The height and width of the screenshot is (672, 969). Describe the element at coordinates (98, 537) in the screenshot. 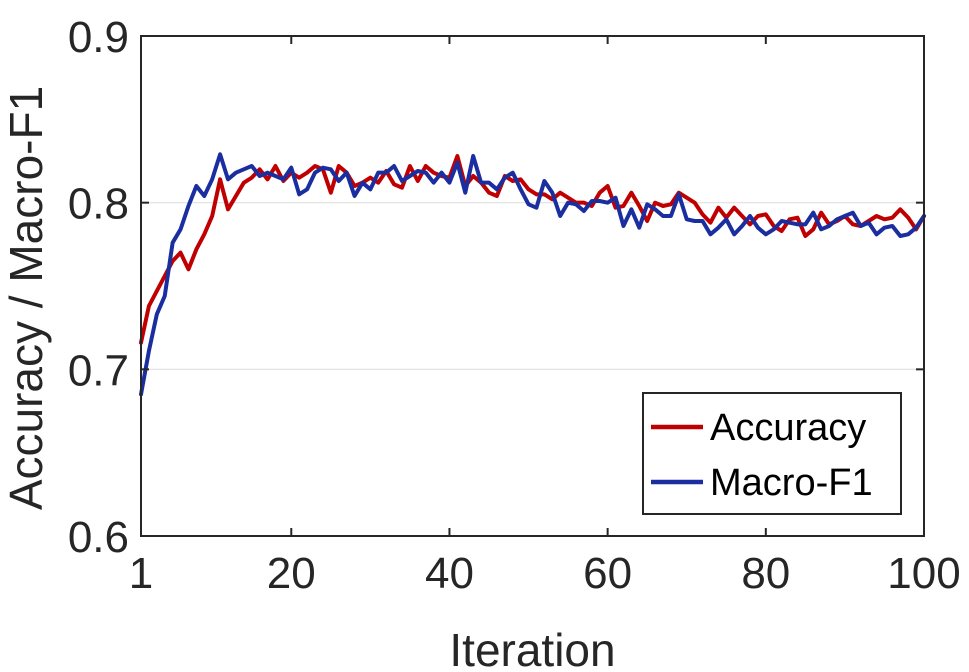

I see `y-tick-label-0: 0.6` at that location.